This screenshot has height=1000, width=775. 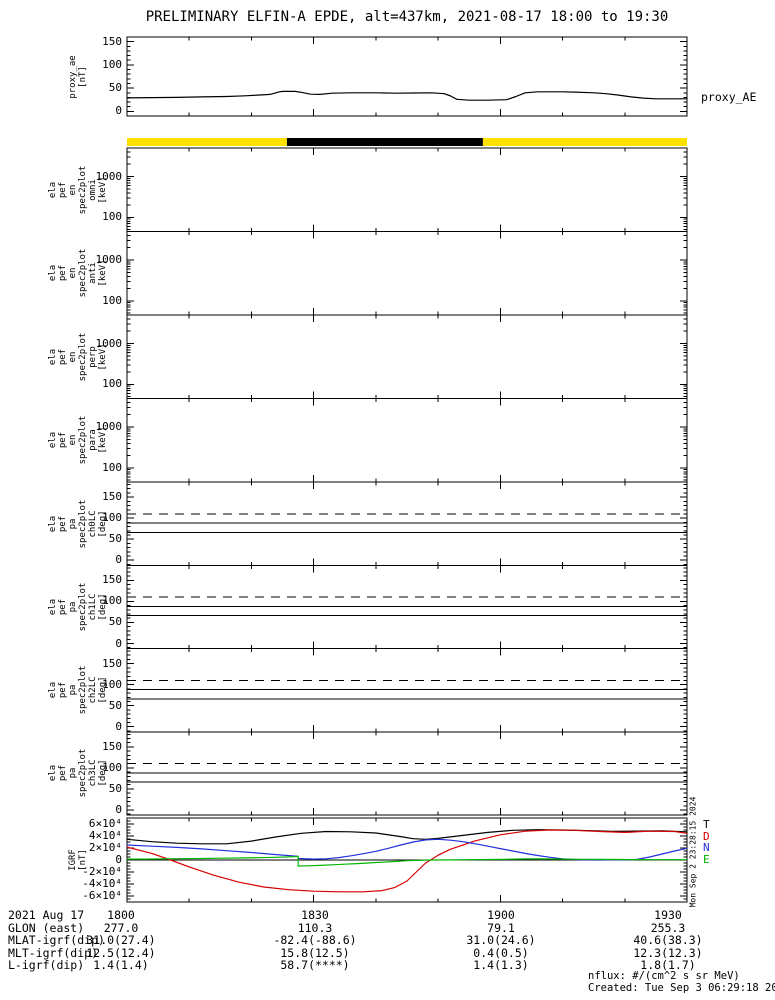 I want to click on bottom-row-value: 277.0, so click(x=121, y=927).